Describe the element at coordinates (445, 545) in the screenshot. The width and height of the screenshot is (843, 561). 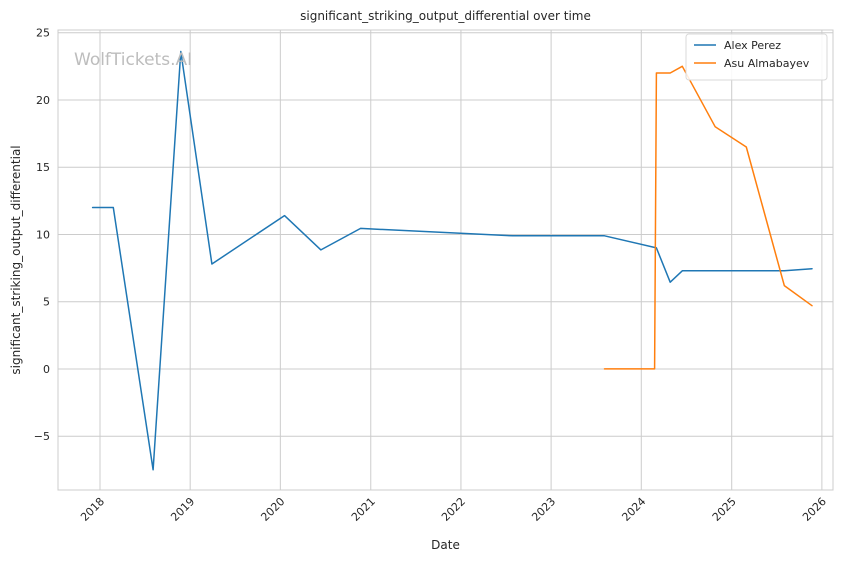
I see `x-axis-label: Date` at that location.